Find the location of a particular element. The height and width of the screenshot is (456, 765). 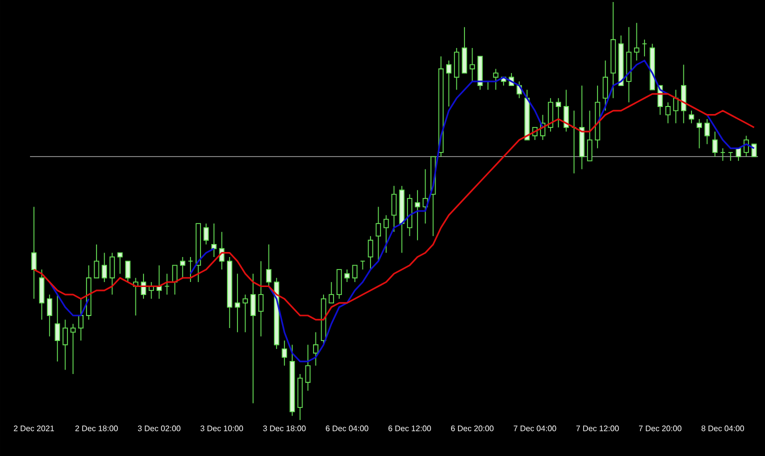

x-tick-label: 7 Dec 20:00 is located at coordinates (660, 429).